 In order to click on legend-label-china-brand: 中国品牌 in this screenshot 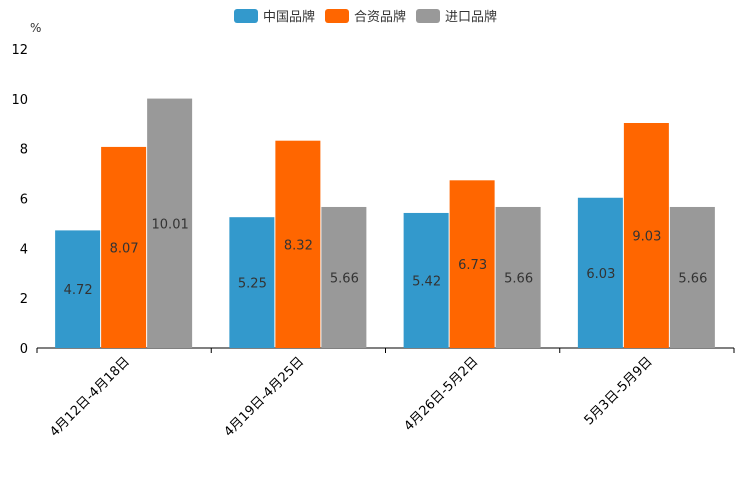, I will do `click(289, 17)`.